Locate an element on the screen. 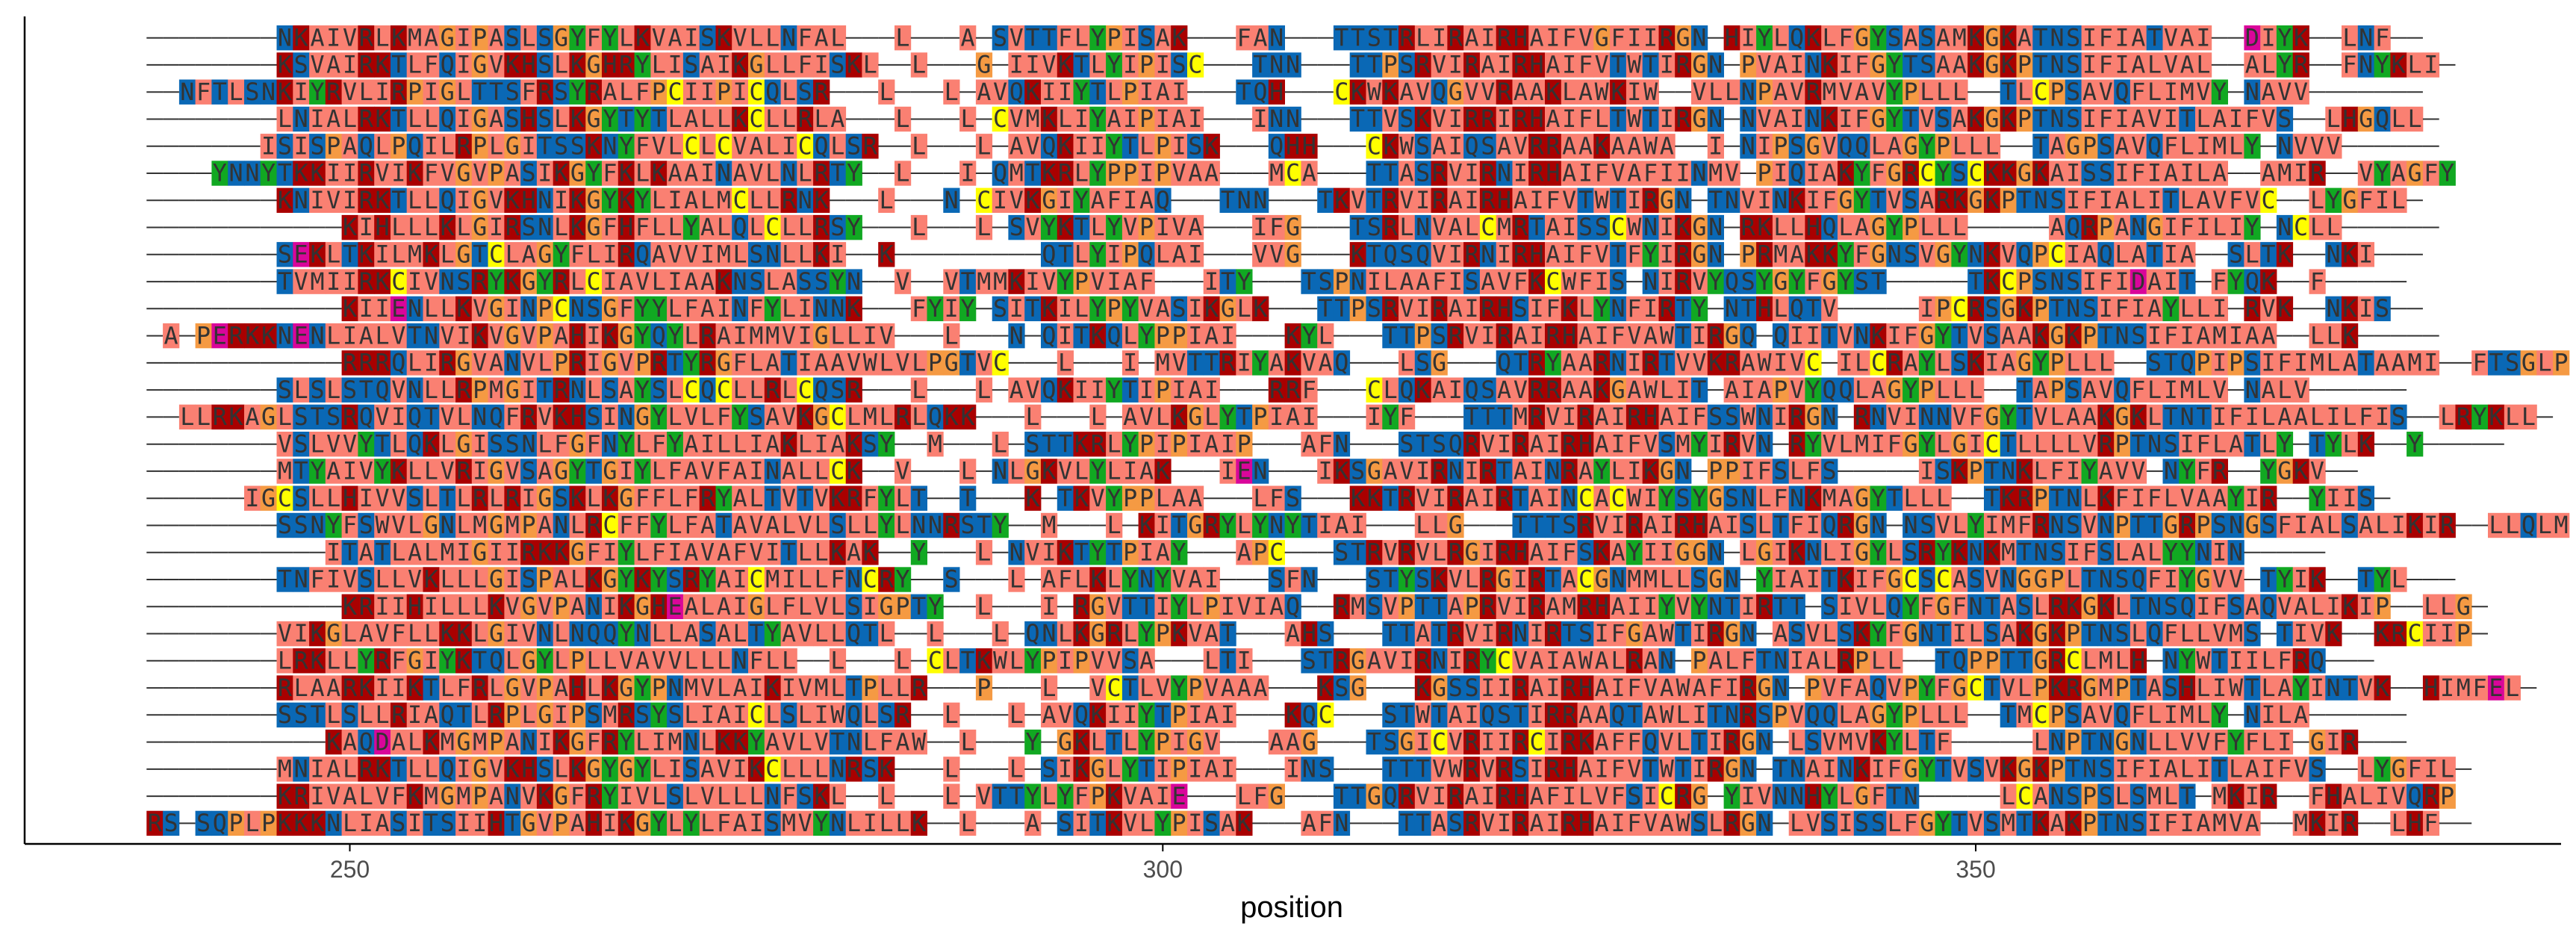  residue-cell is located at coordinates (1455, 38).